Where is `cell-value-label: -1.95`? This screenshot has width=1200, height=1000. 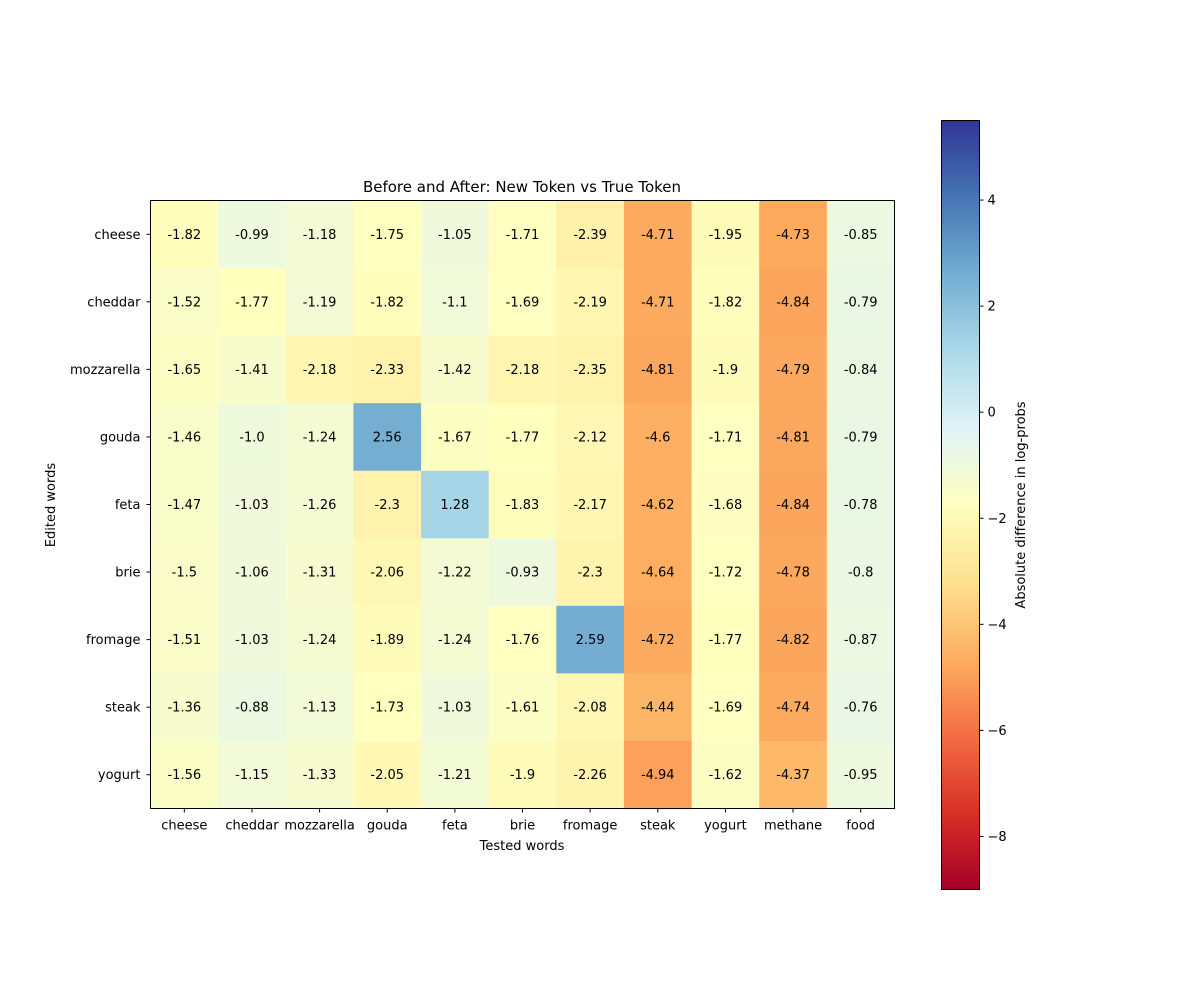 cell-value-label: -1.95 is located at coordinates (726, 235).